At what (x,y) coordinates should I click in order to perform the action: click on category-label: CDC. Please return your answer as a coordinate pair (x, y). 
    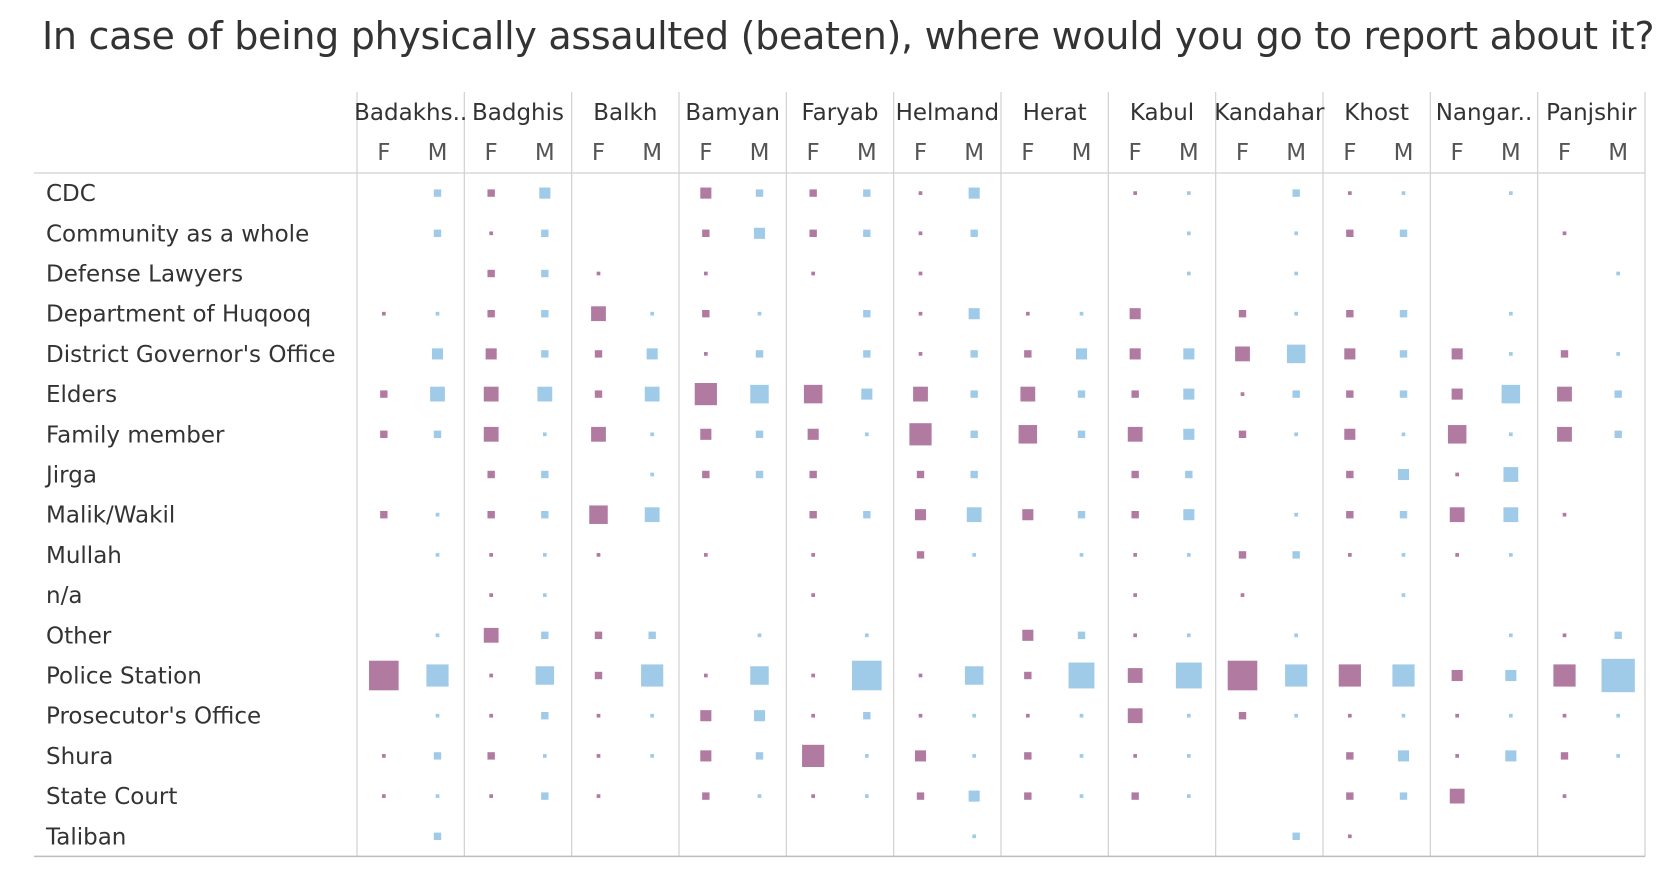
    Looking at the image, I should click on (71, 194).